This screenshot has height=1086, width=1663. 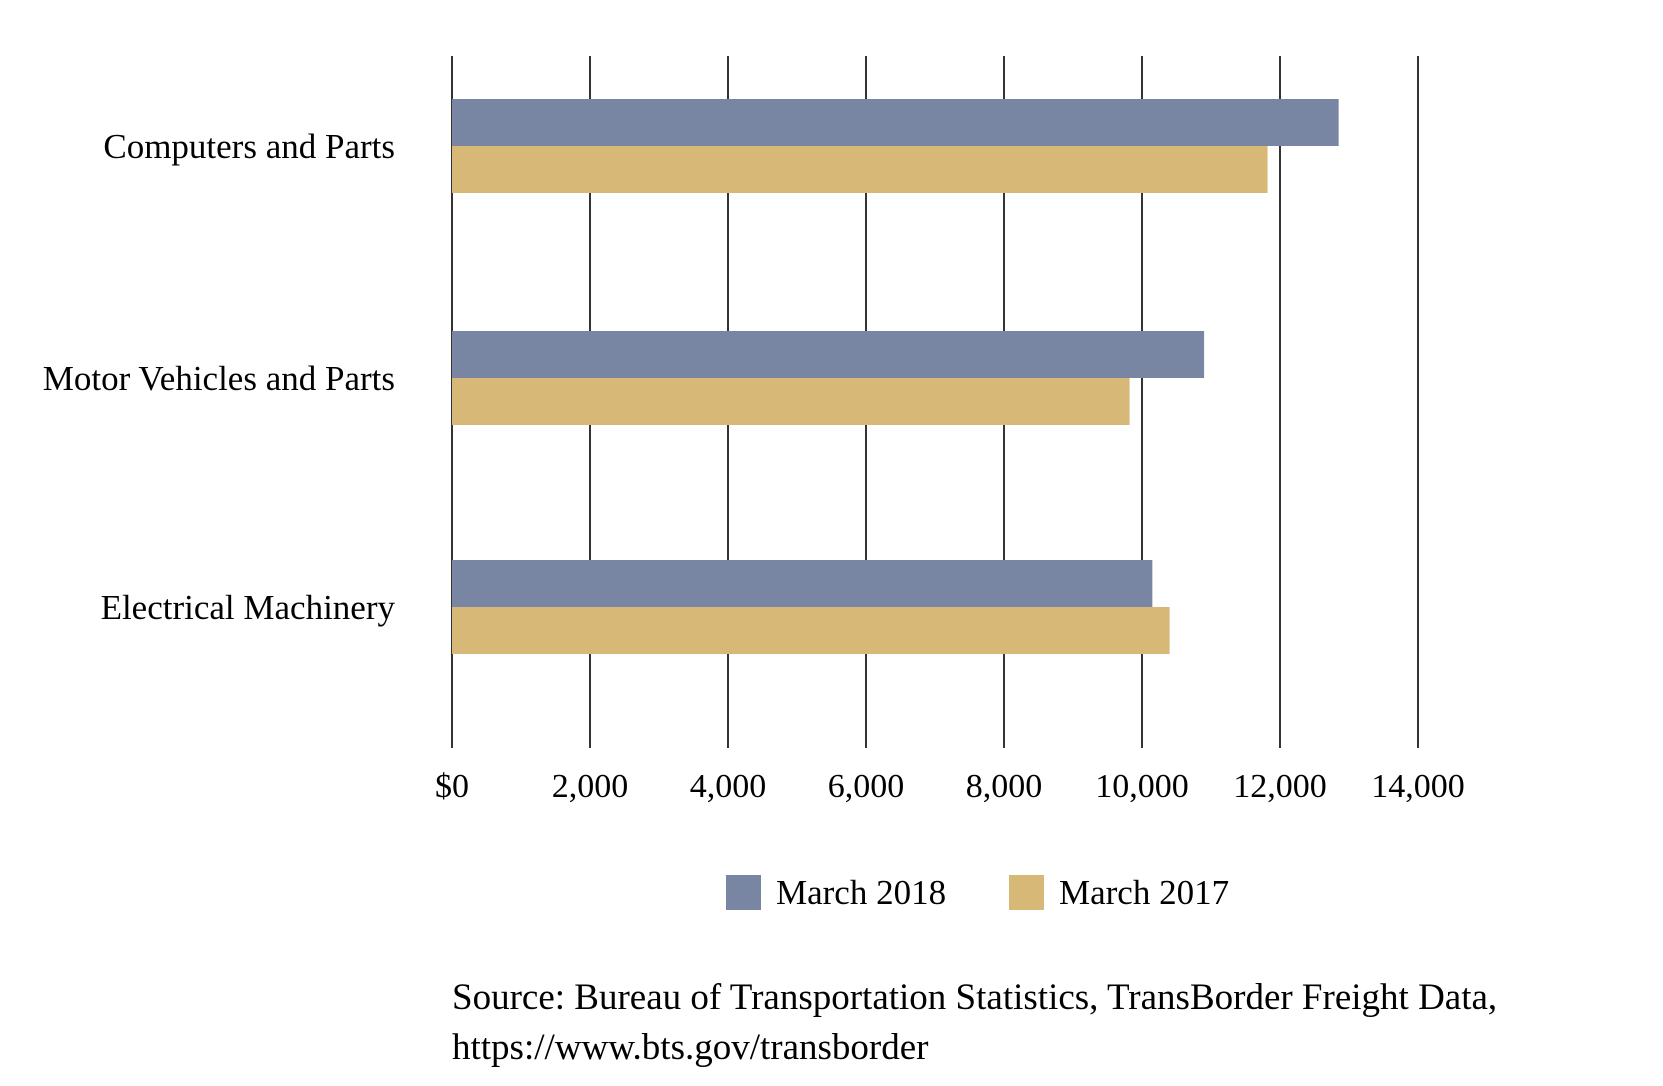 I want to click on x-tick-label: 2,000, so click(x=590, y=786).